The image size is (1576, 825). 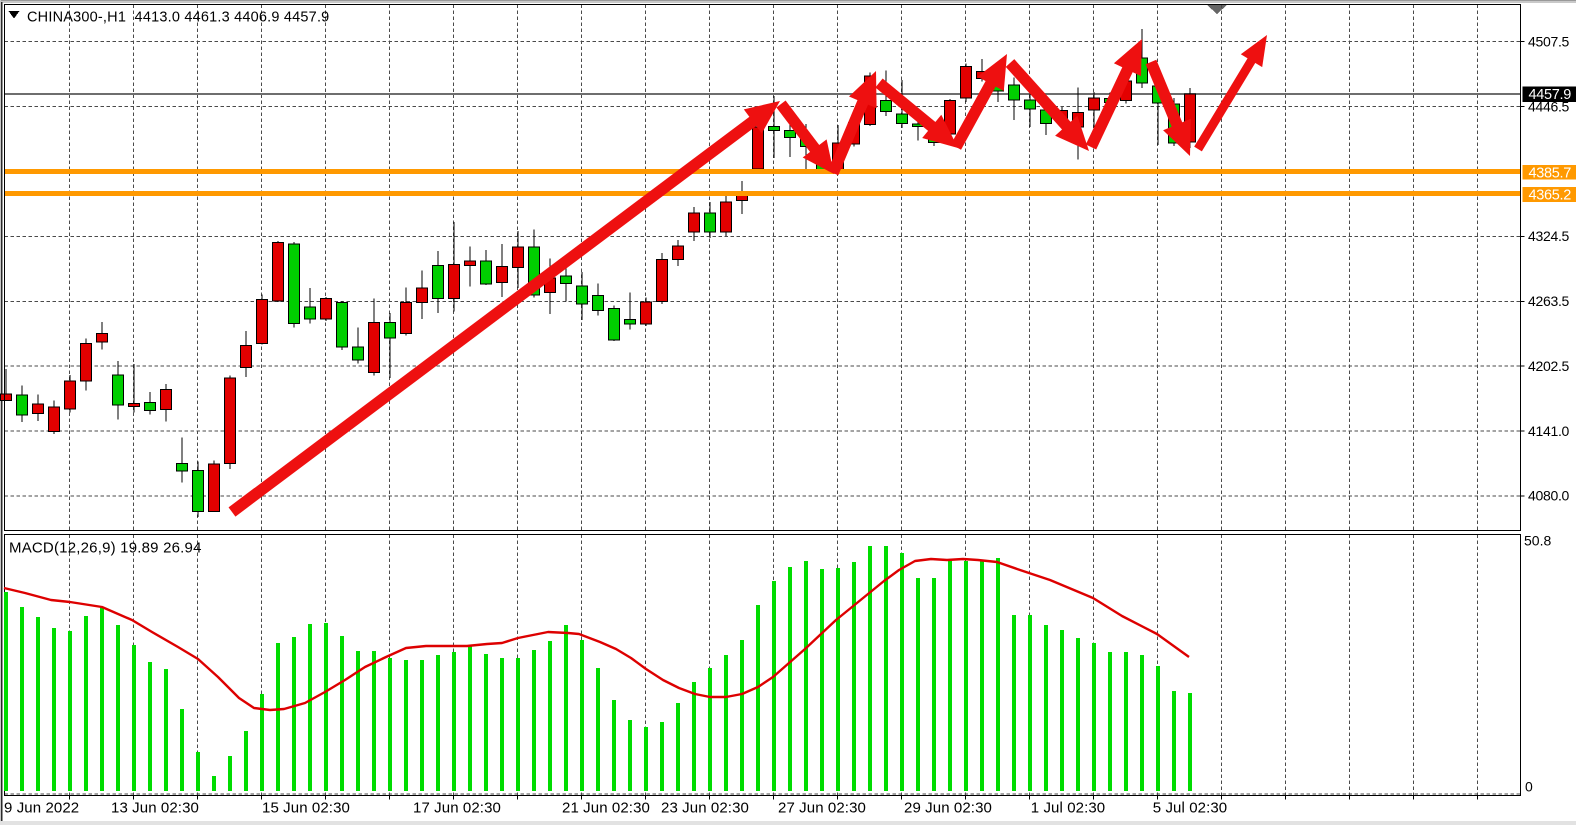 What do you see at coordinates (1549, 301) in the screenshot?
I see `svg-text: 4263.5` at bounding box center [1549, 301].